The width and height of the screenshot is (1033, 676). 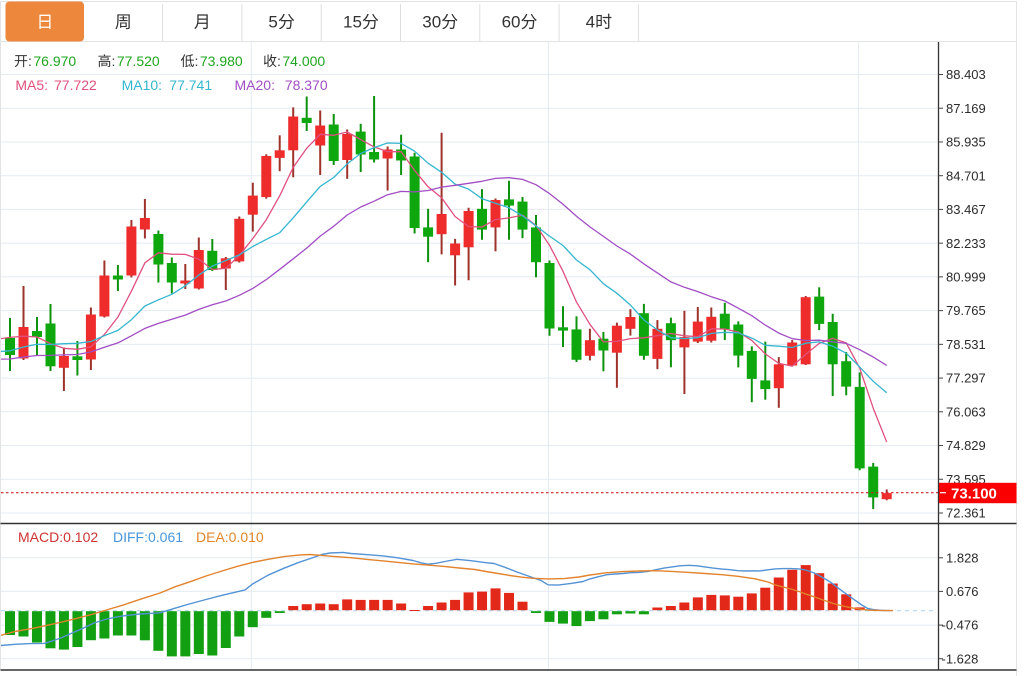 I want to click on svg-text: 76.970, so click(x=54, y=61).